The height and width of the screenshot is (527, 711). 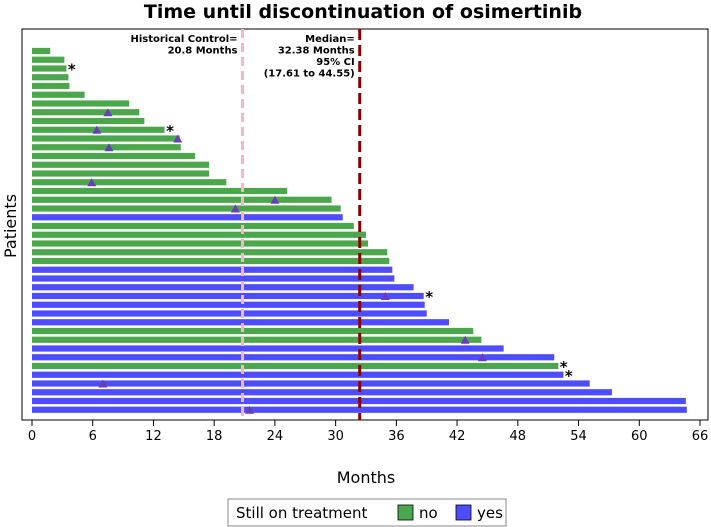 I want to click on x-axis-label: Months, so click(x=366, y=477).